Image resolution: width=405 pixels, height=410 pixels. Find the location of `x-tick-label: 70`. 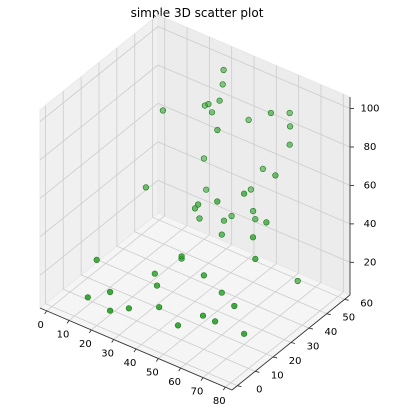

x-tick-label: 70 is located at coordinates (197, 392).